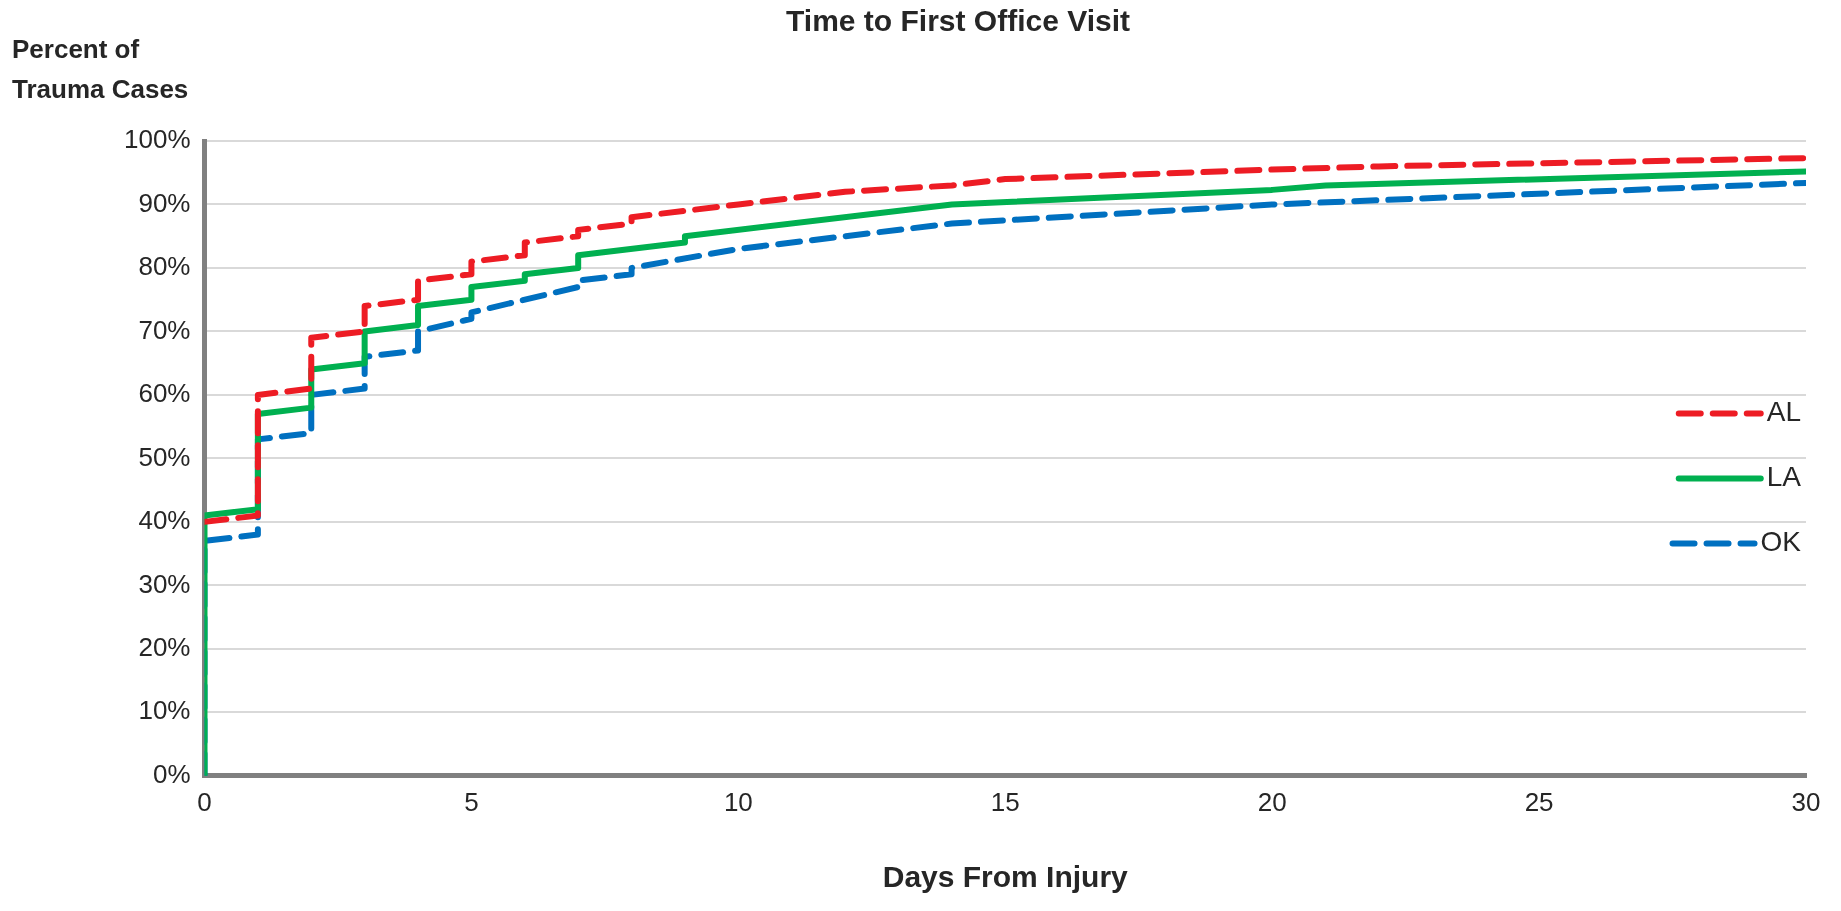  Describe the element at coordinates (164, 583) in the screenshot. I see `y-tick-label: 30%` at that location.